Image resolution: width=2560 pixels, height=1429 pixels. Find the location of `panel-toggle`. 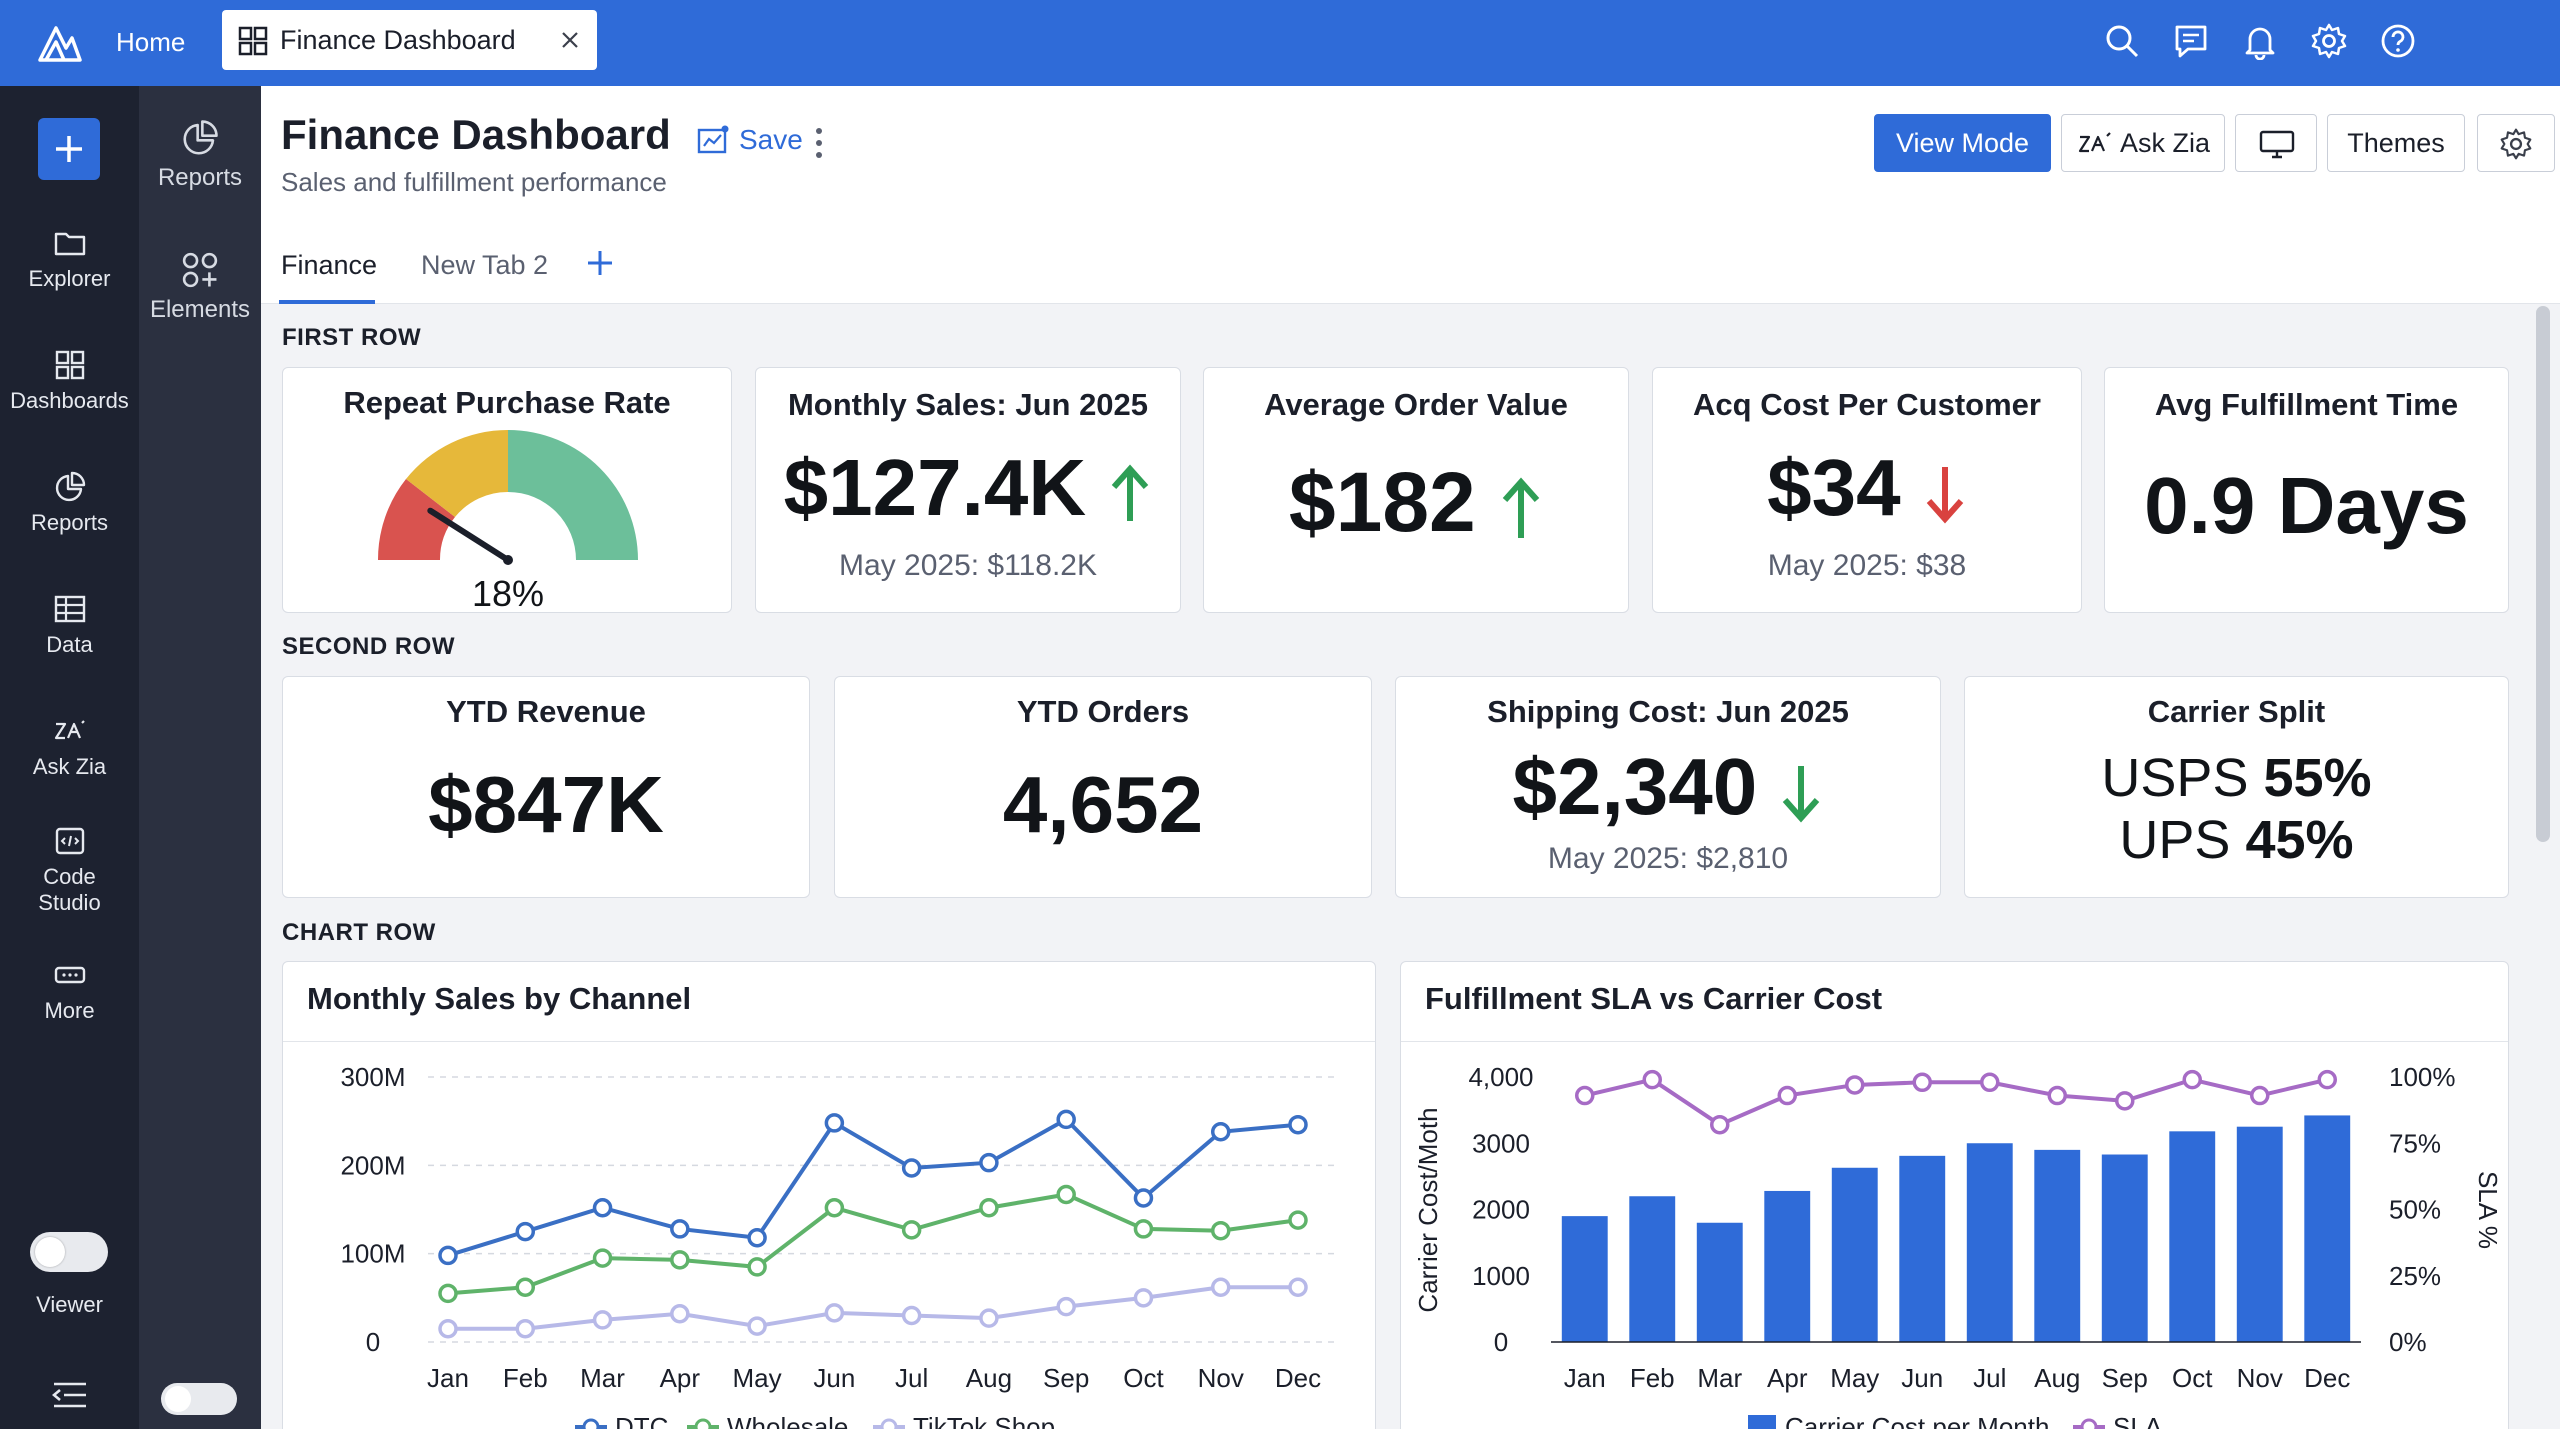

panel-toggle is located at coordinates (199, 1399).